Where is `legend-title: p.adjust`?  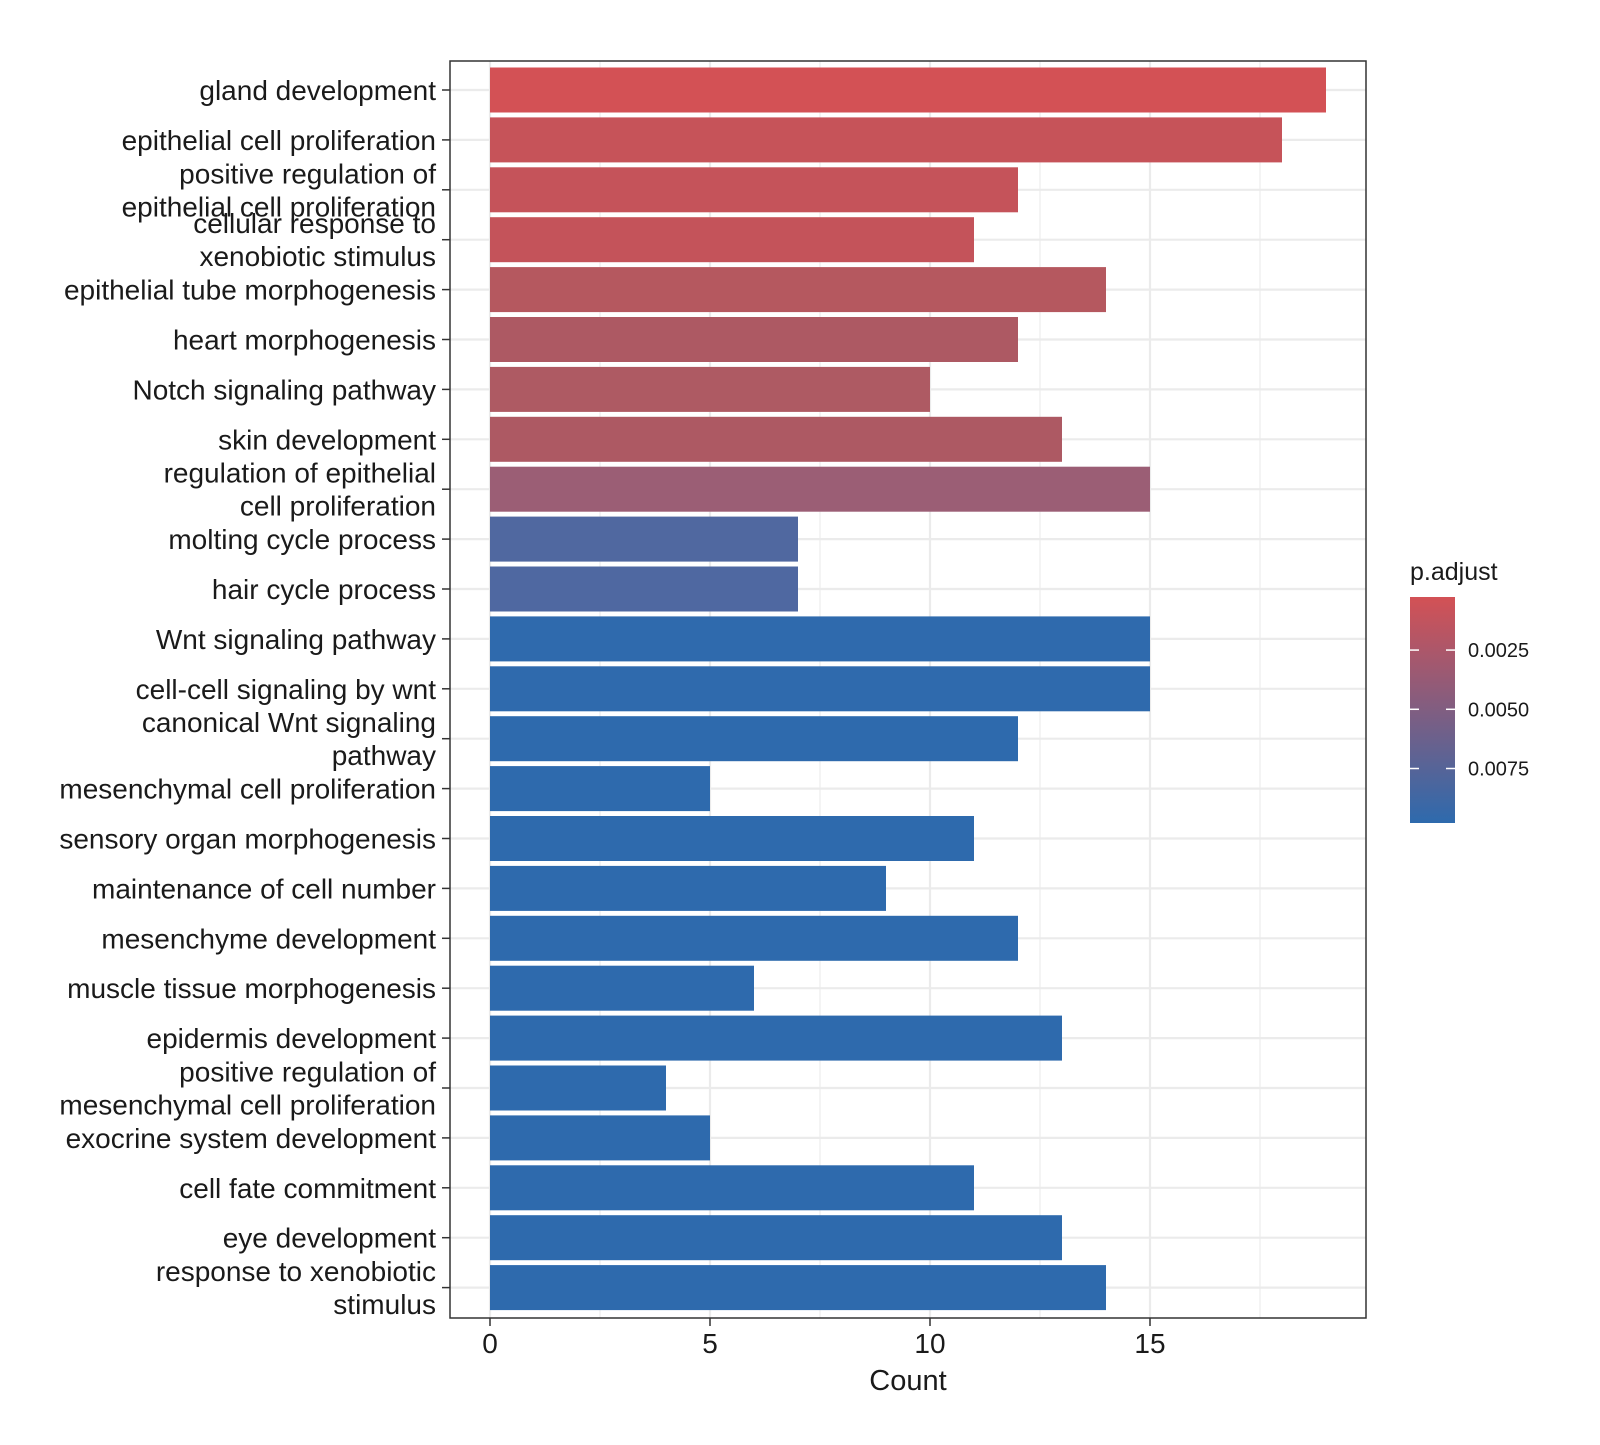 legend-title: p.adjust is located at coordinates (1454, 572).